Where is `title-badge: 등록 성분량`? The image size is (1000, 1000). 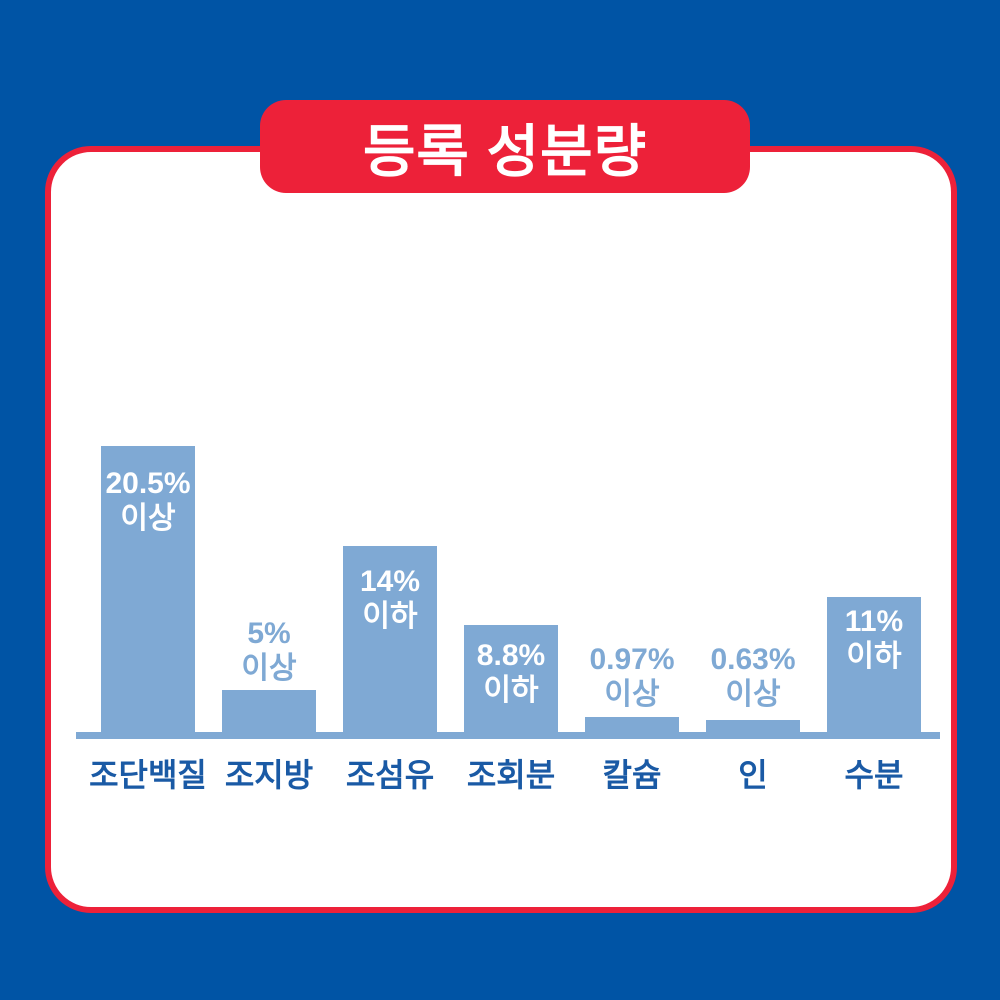 title-badge: 등록 성분량 is located at coordinates (505, 146).